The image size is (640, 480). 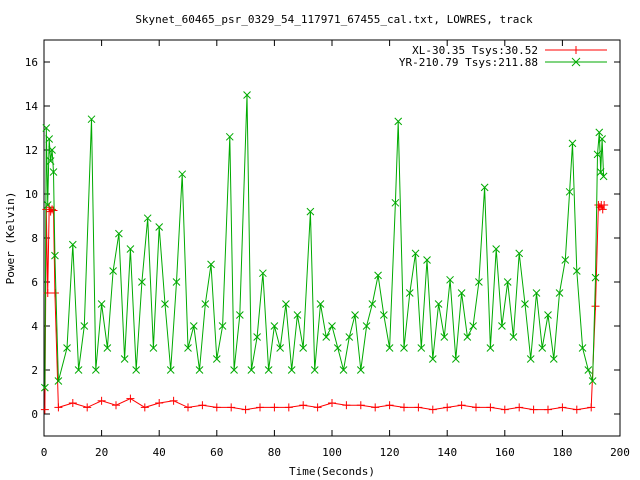 I want to click on x-tick-label: 60, so click(x=216, y=452).